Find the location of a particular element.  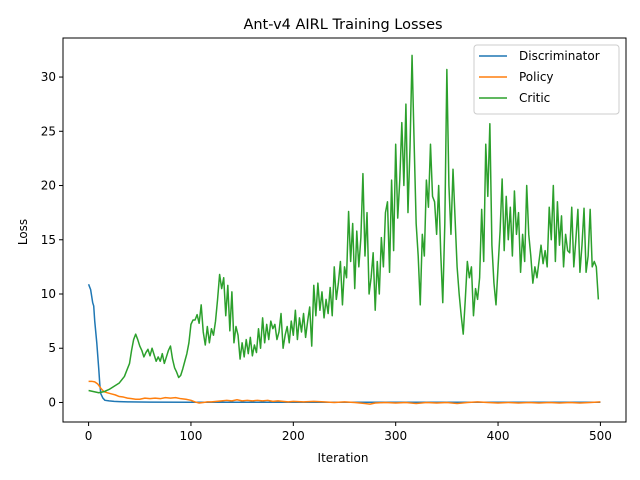

y-tick-label: 15 is located at coordinates (48, 240).